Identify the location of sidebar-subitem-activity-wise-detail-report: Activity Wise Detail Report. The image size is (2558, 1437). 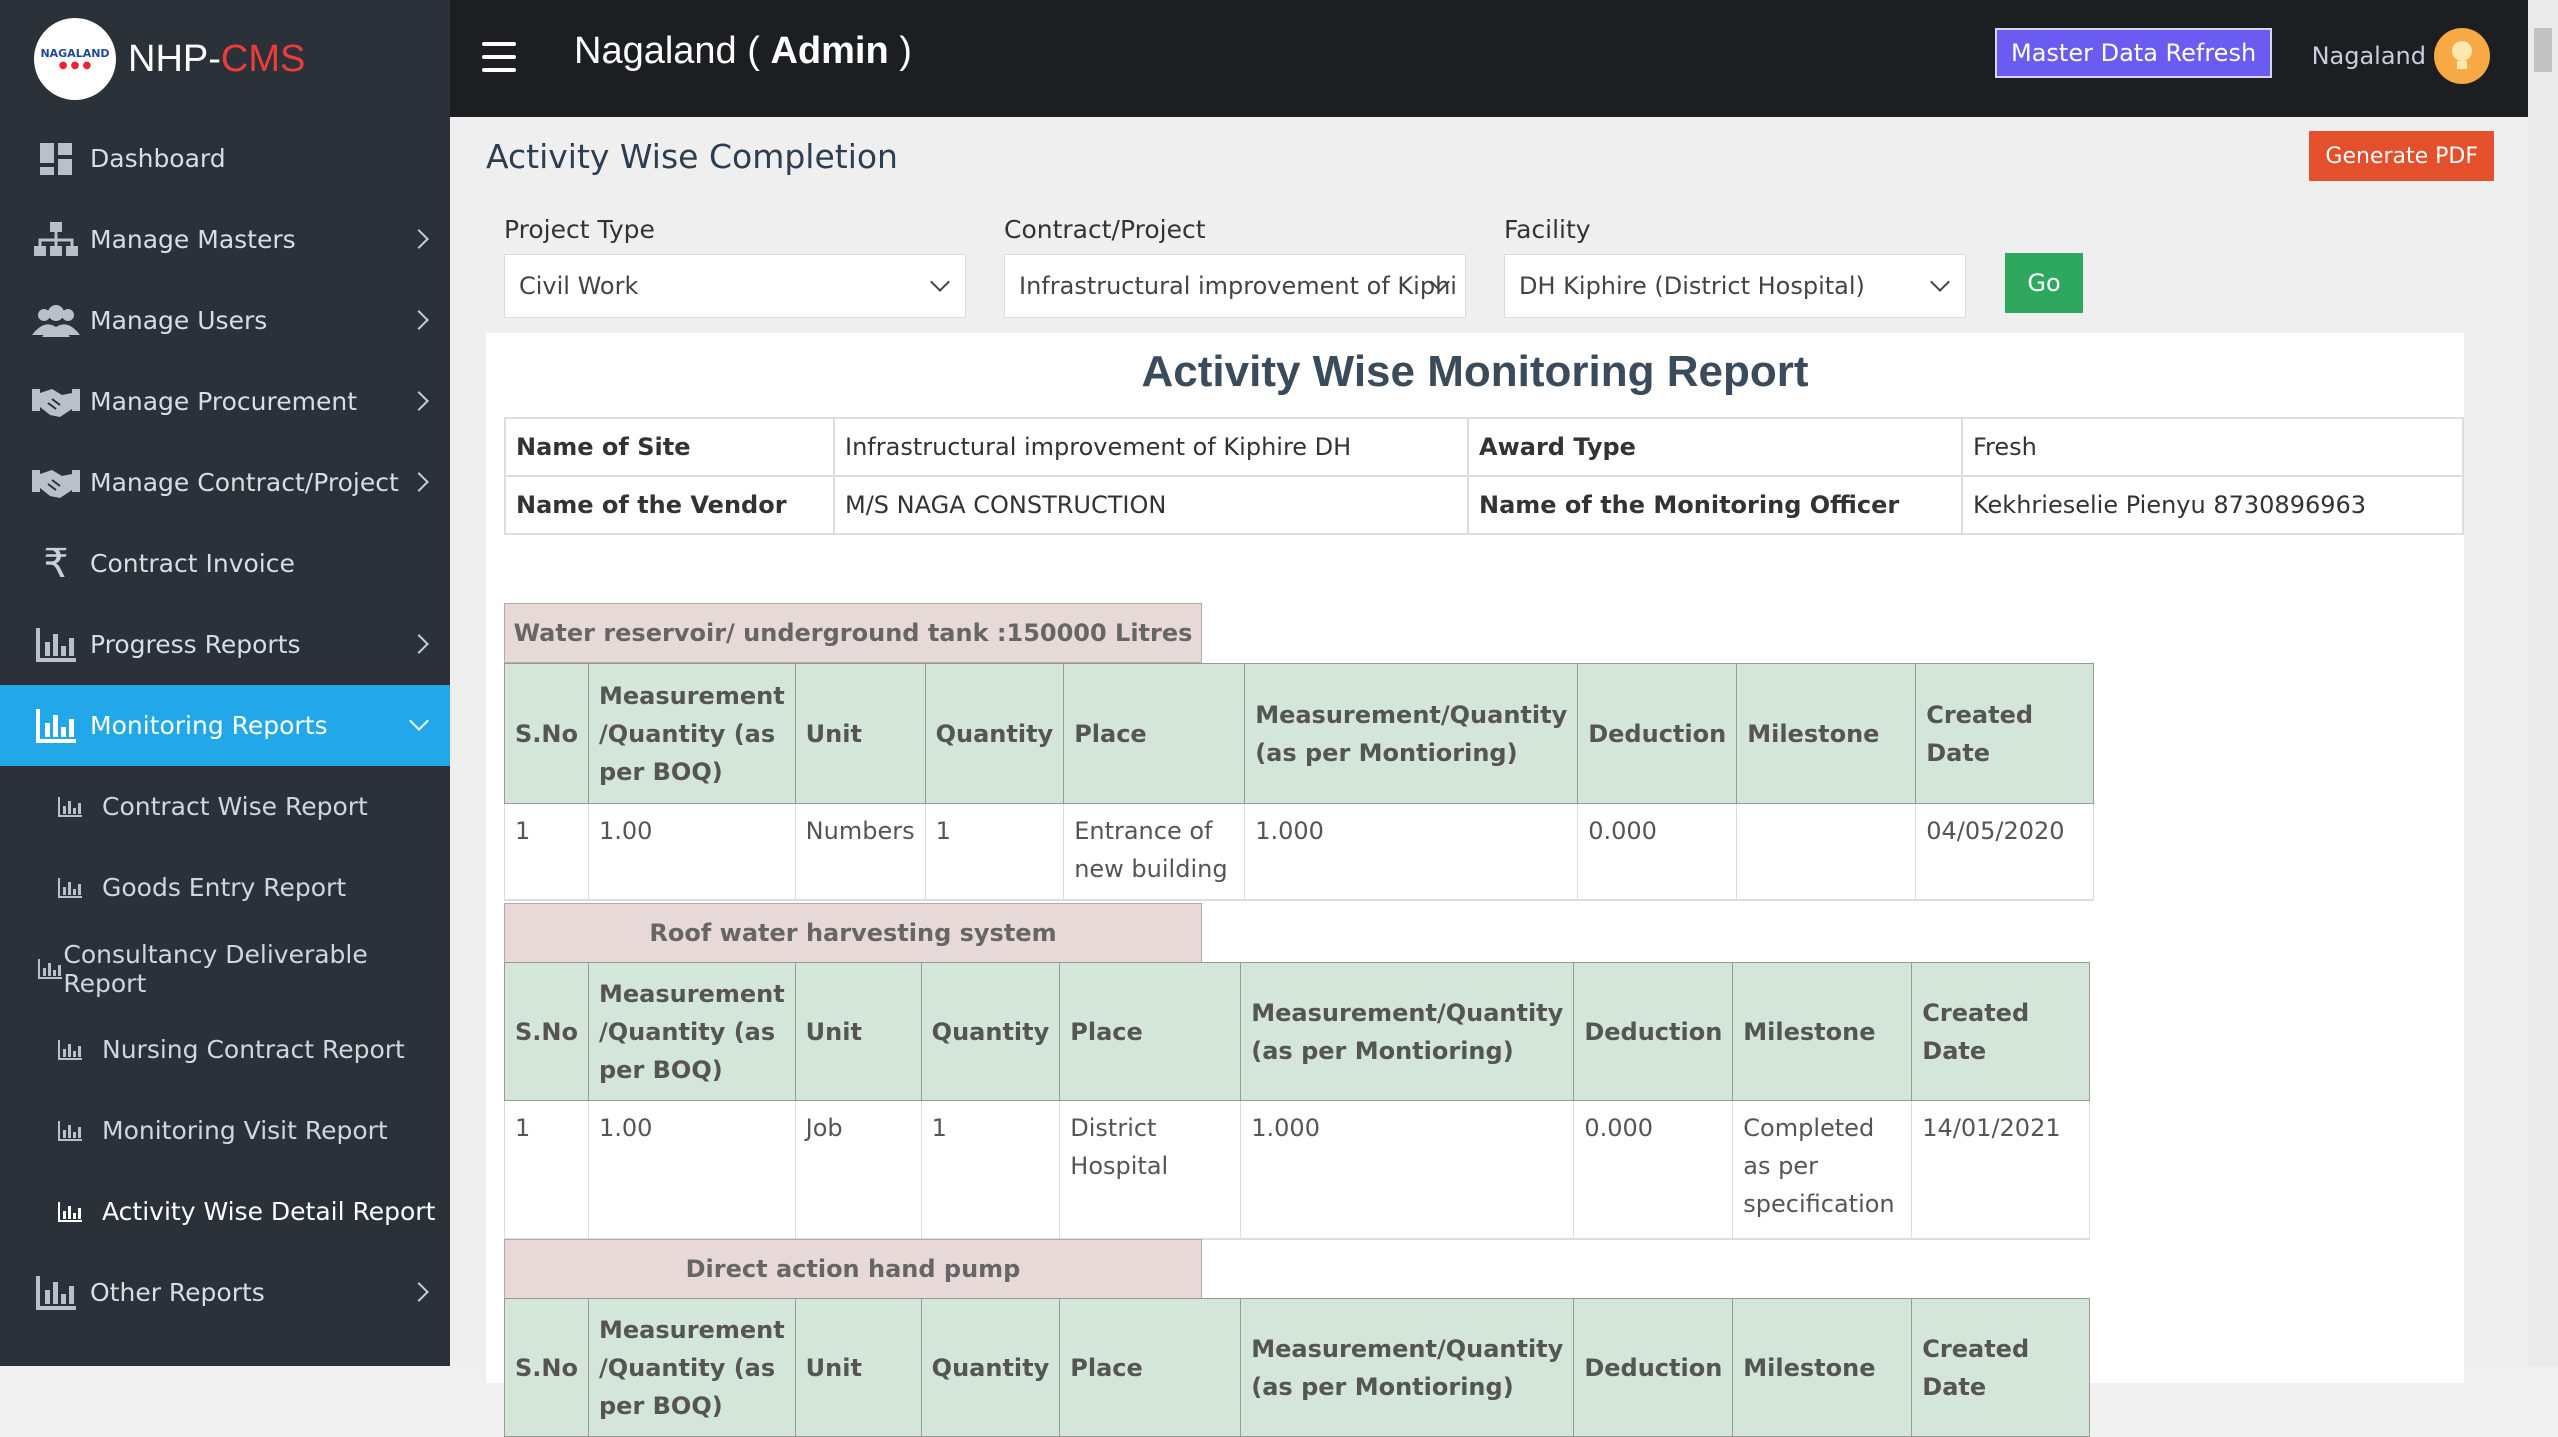
(225, 1211).